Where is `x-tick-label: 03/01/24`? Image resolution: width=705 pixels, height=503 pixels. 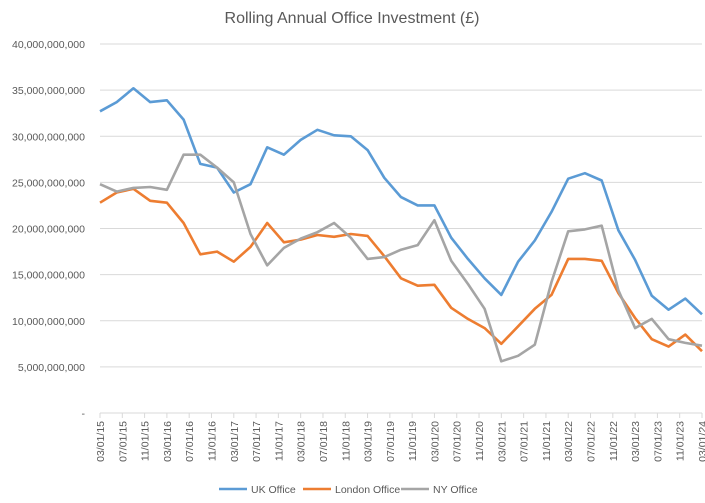
x-tick-label: 03/01/24 is located at coordinates (701, 441).